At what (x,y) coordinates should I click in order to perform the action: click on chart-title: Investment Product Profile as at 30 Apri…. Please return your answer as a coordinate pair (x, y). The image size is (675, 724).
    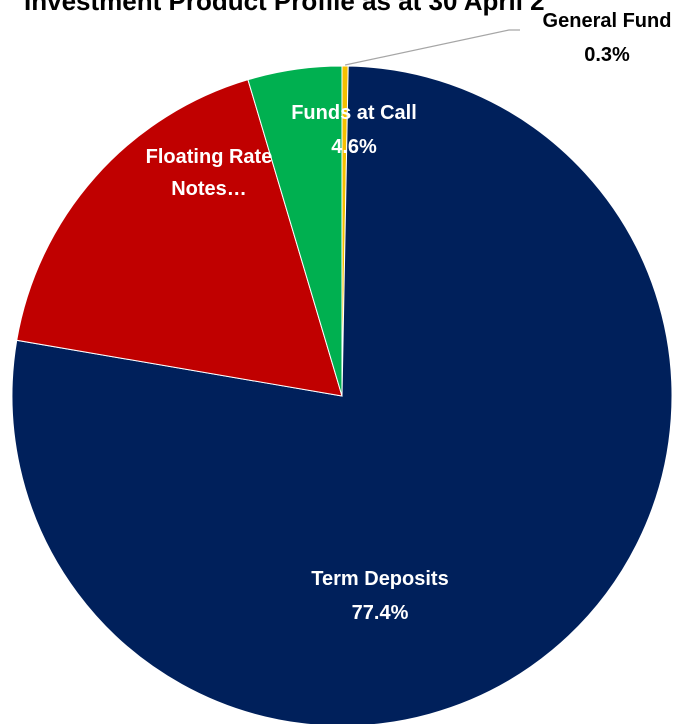
    Looking at the image, I should click on (284, 8).